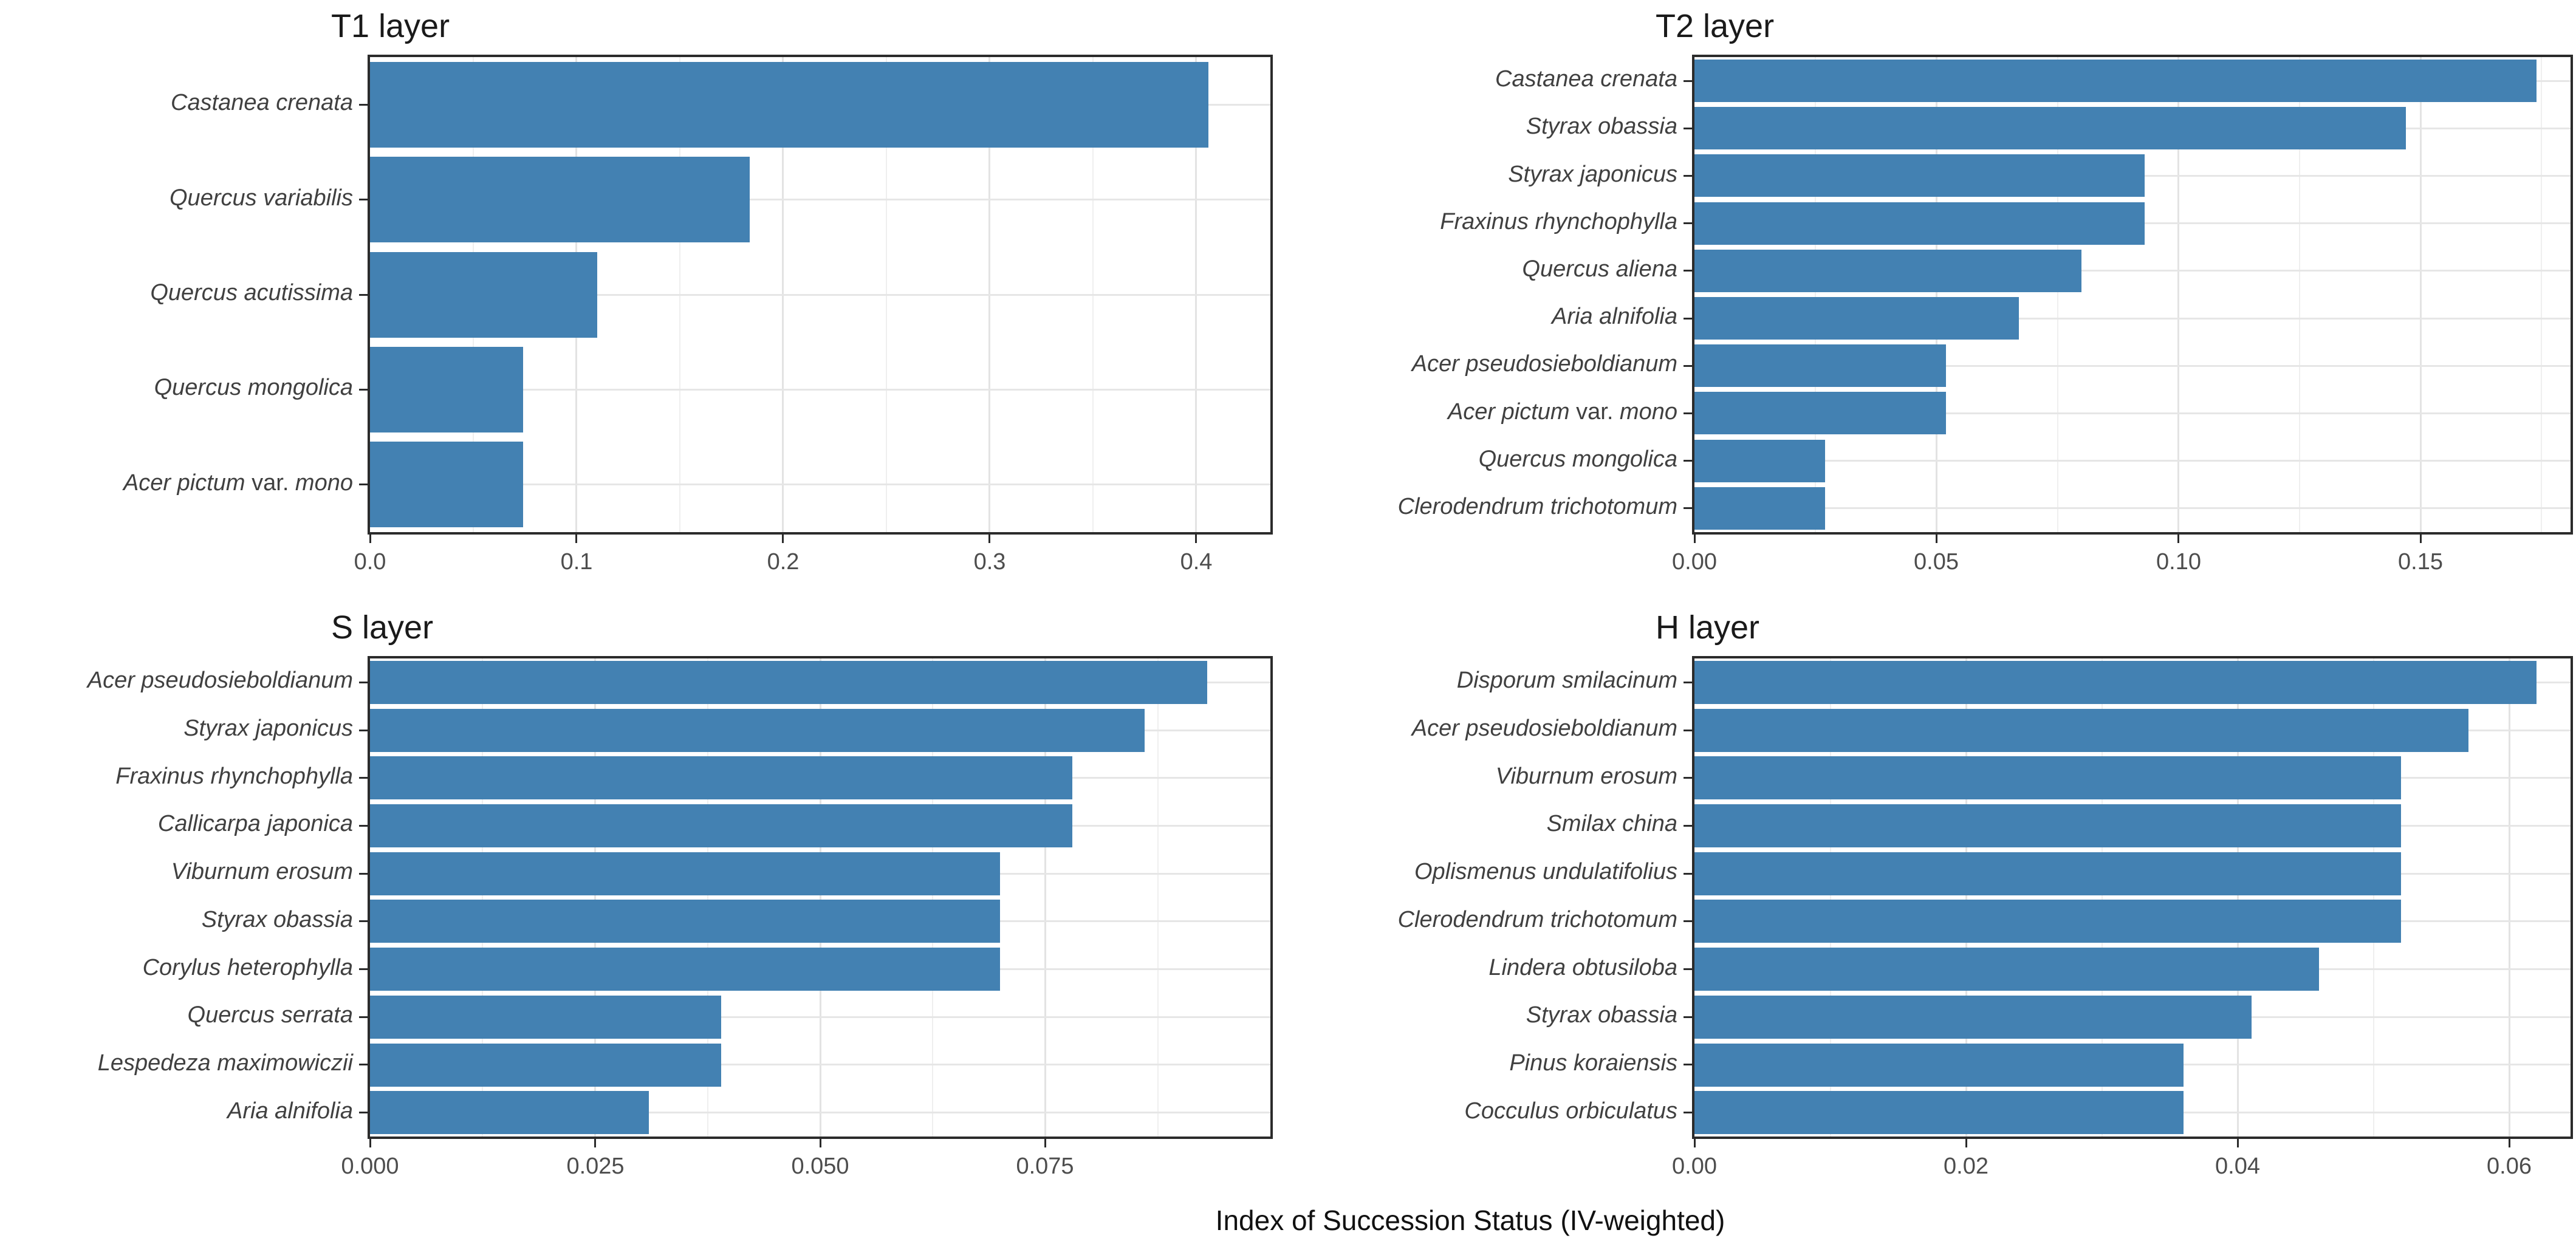  I want to click on y-axis-label: Lindera obtusiloba, so click(1582, 967).